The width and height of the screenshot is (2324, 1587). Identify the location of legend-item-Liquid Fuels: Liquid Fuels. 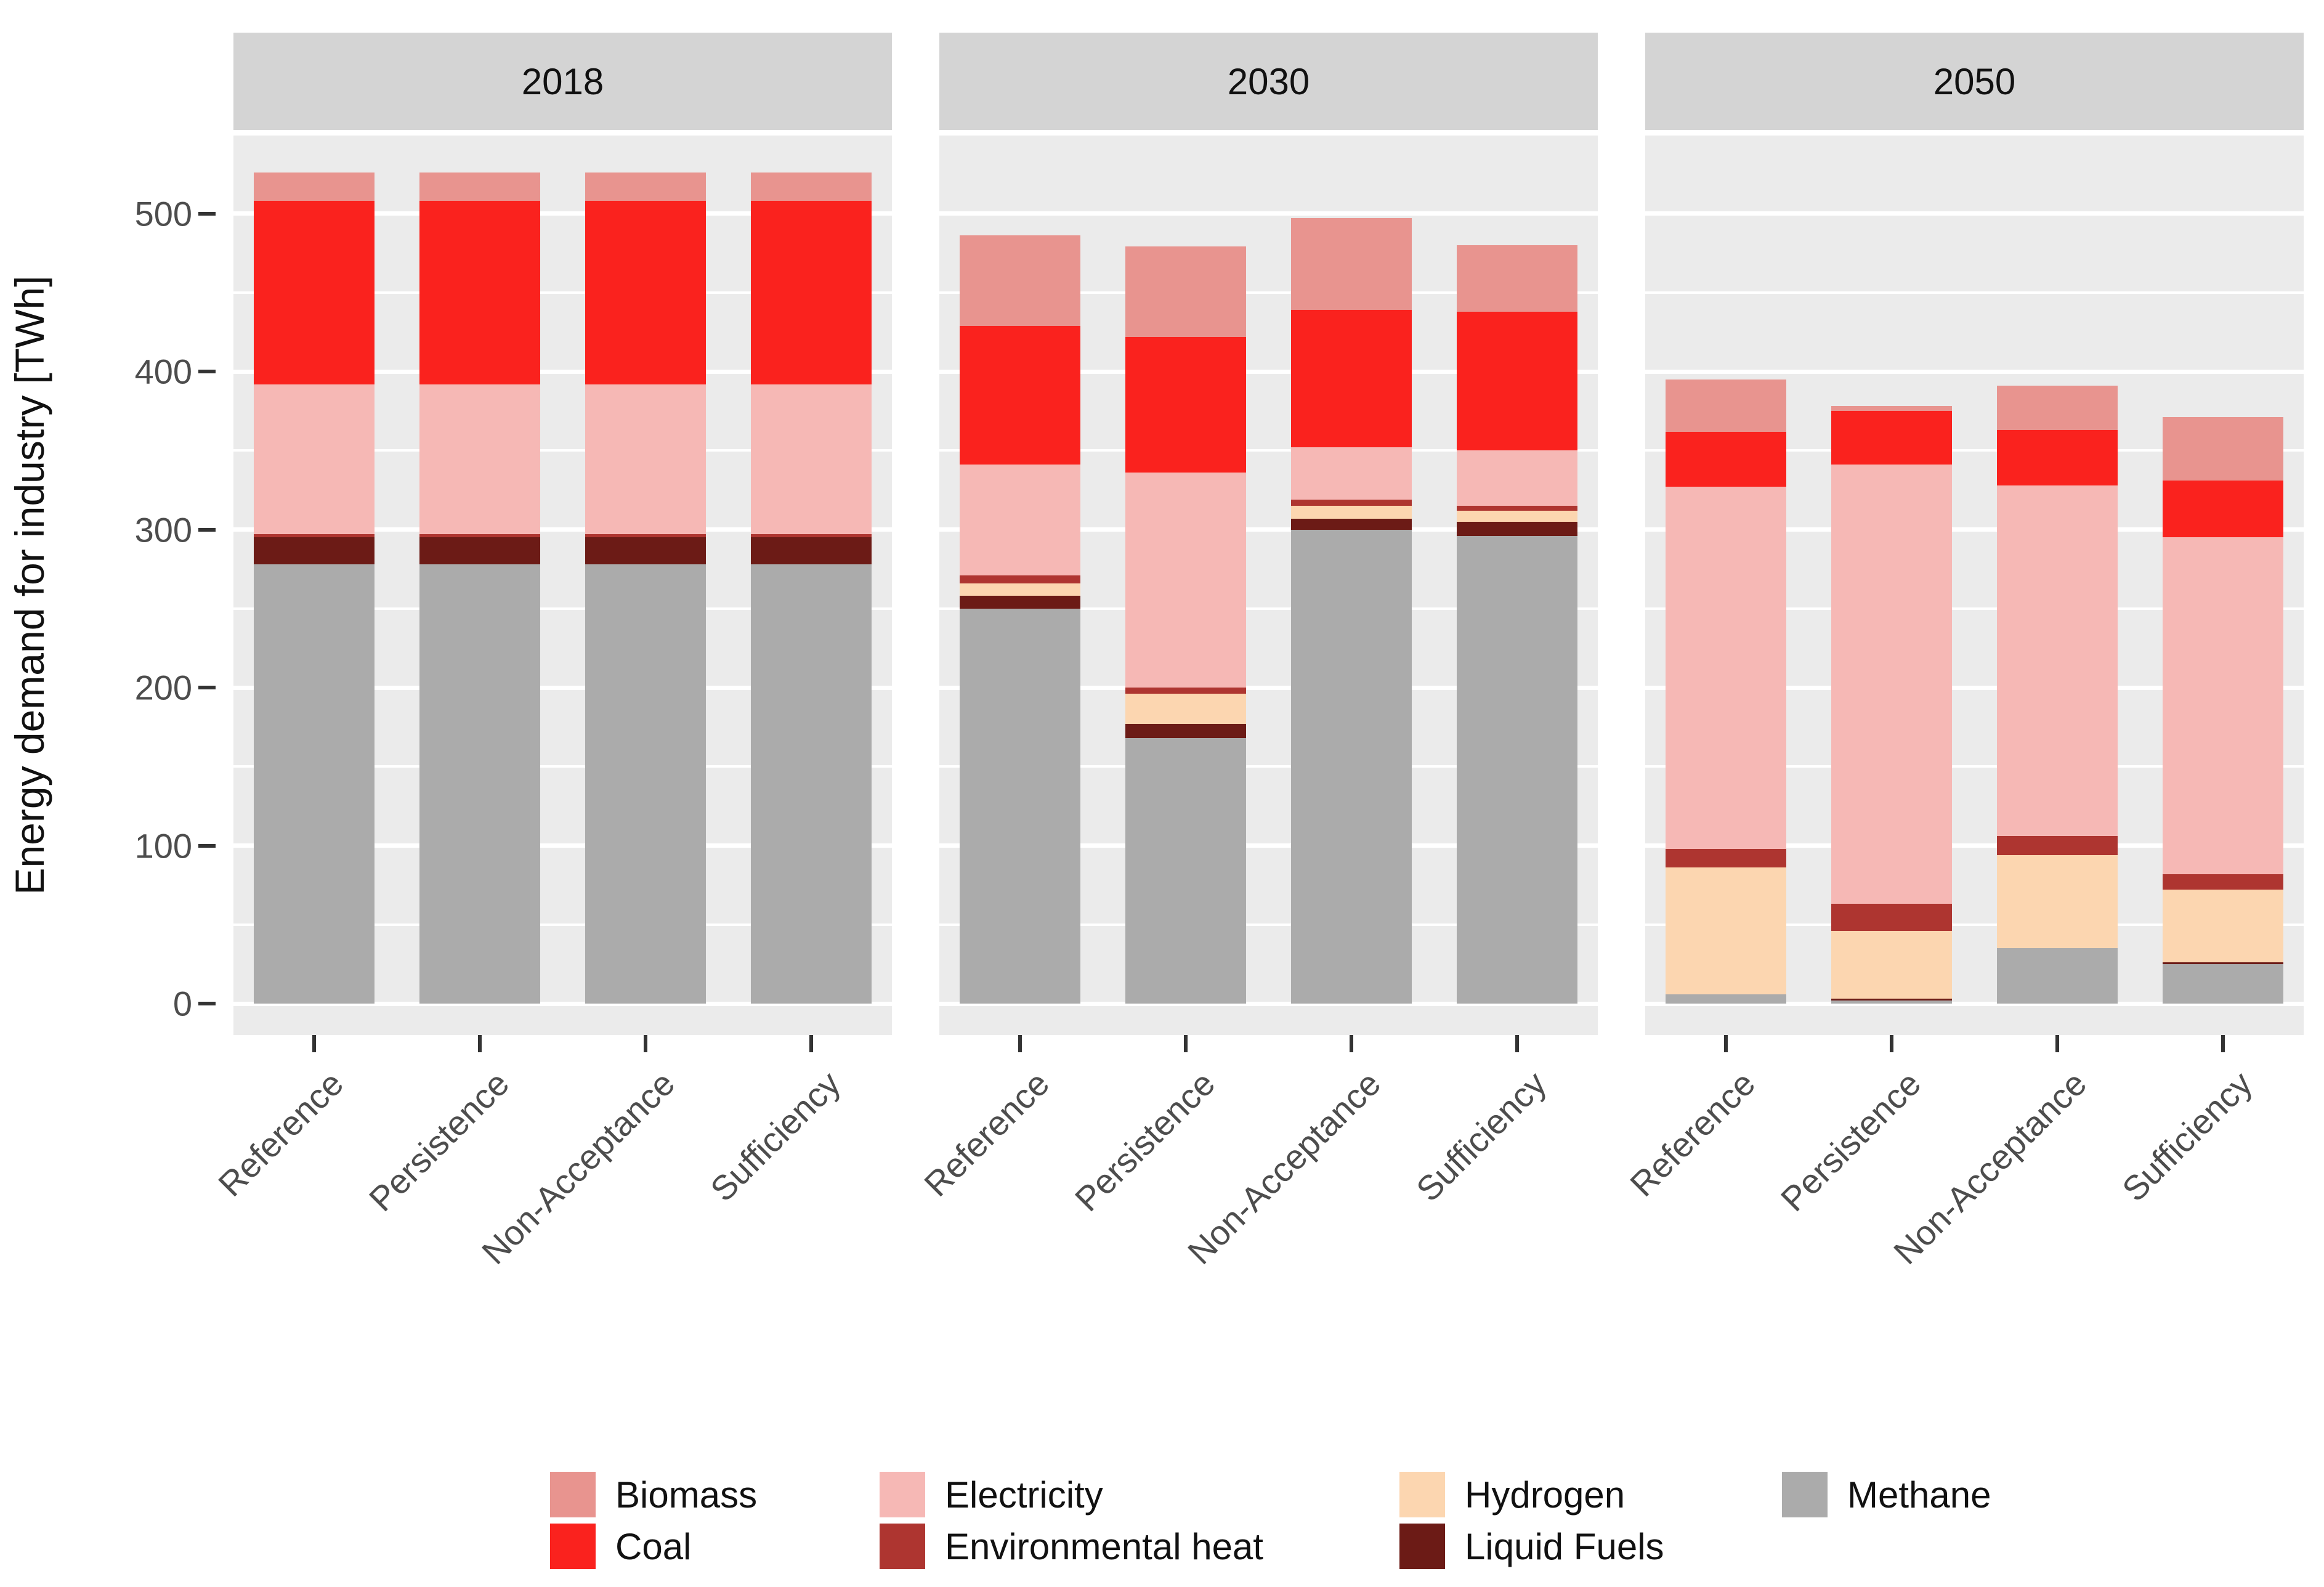
(1531, 1547).